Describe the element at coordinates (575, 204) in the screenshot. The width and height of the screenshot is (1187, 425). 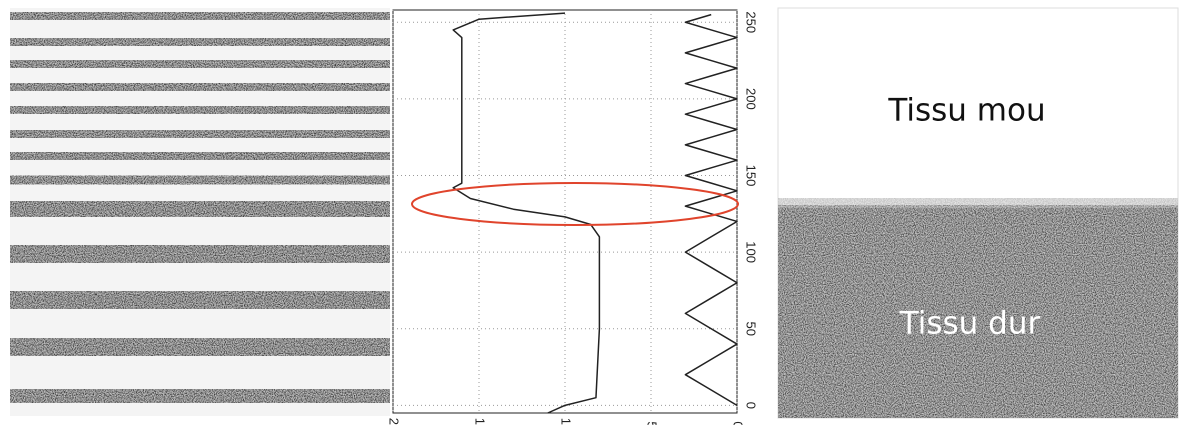
I see `highlight-ellipse` at that location.